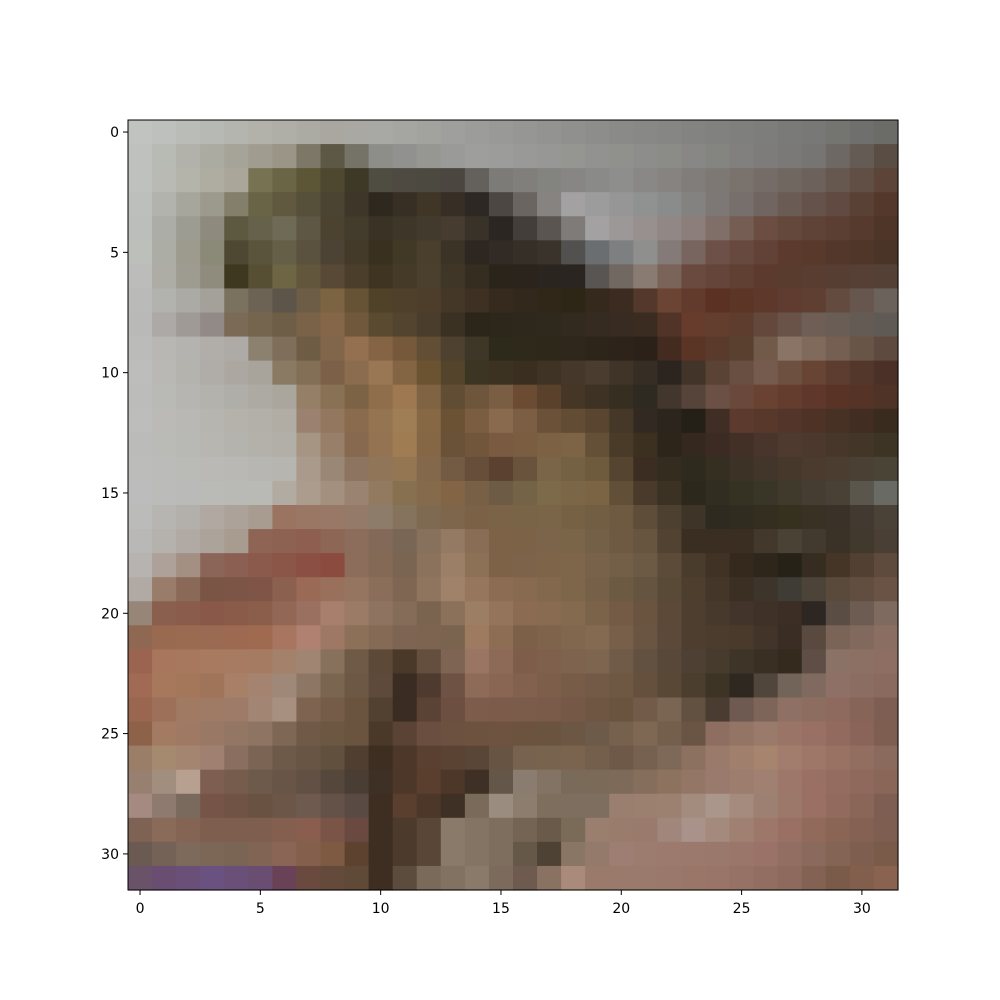  I want to click on x-tick-label: 25, so click(742, 909).